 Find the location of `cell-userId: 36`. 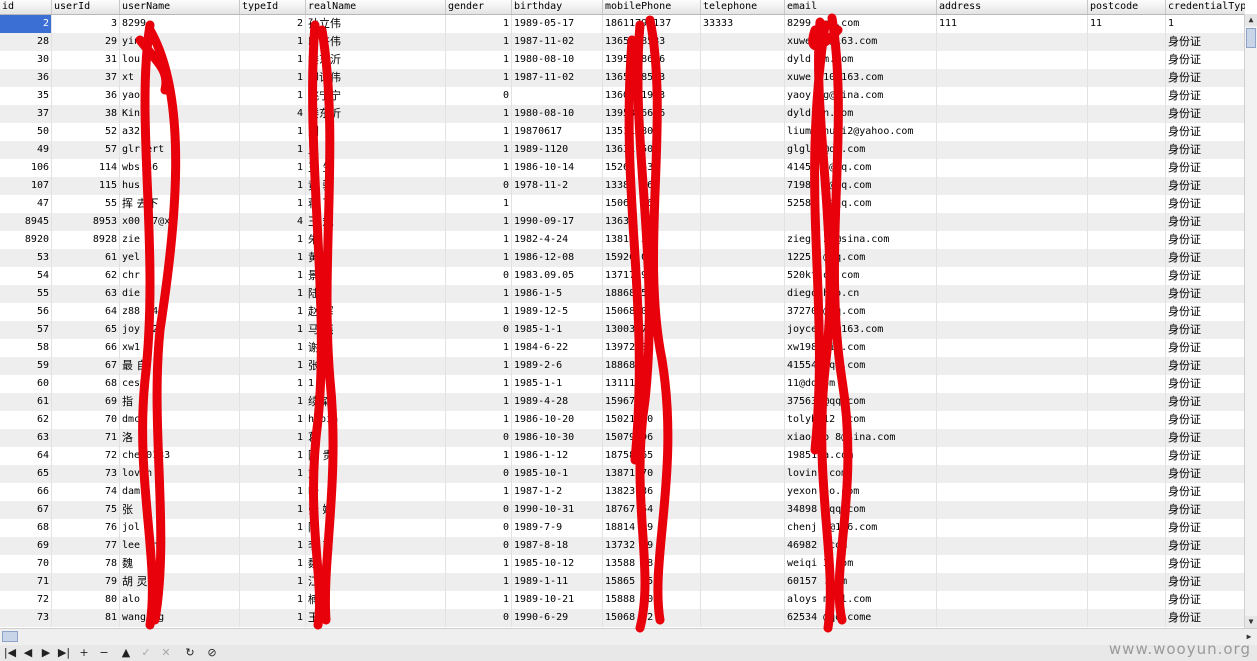

cell-userId: 36 is located at coordinates (86, 96).